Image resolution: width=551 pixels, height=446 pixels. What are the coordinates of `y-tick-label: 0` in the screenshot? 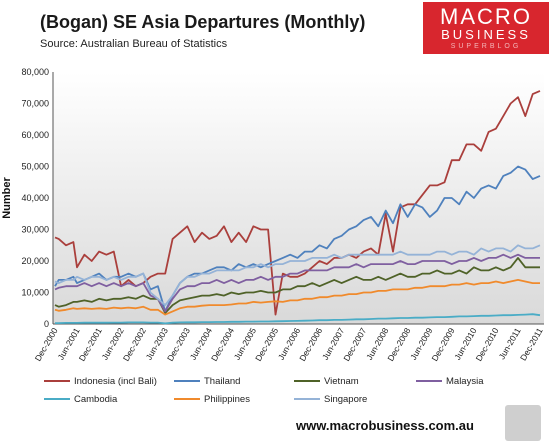 It's located at (46, 324).